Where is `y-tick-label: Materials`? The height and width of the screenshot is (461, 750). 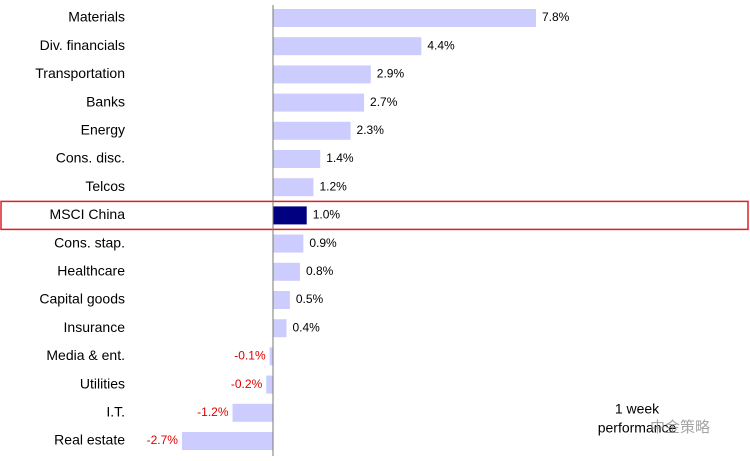 y-tick-label: Materials is located at coordinates (96, 17).